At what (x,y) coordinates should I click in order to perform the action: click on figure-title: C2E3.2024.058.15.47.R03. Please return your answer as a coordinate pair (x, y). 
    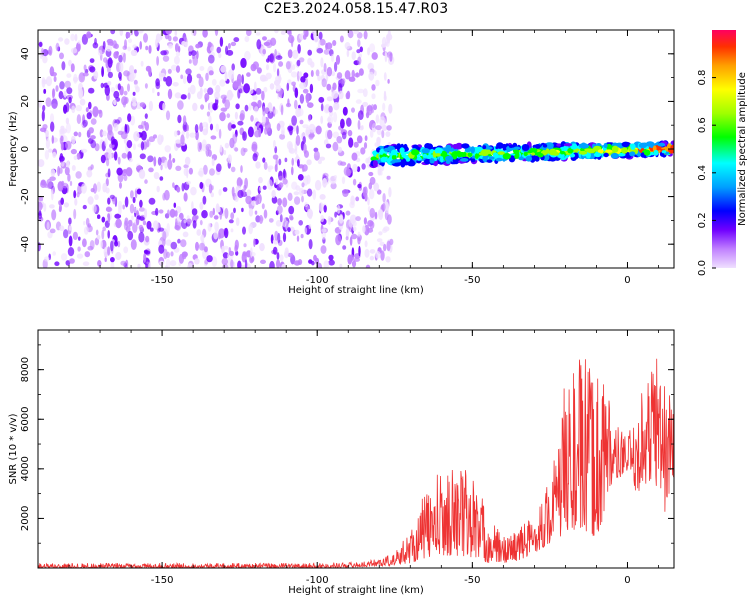
    Looking at the image, I should click on (356, 9).